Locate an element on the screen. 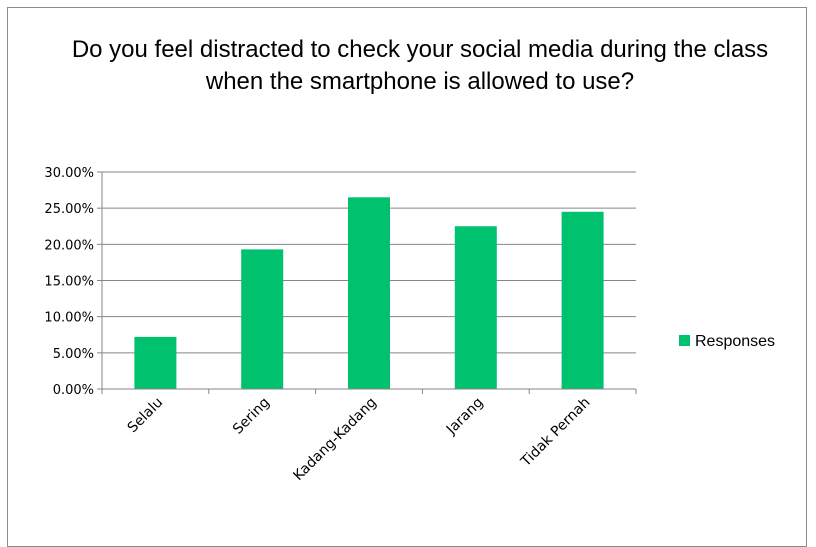 Image resolution: width=816 pixels, height=547 pixels. bar-selalu is located at coordinates (155, 362).